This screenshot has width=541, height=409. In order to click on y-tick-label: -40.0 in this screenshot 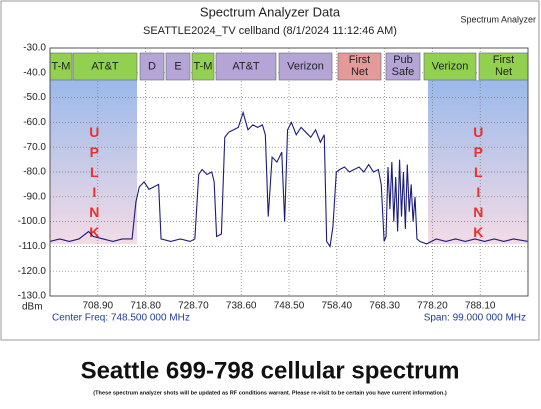, I will do `click(34, 72)`.